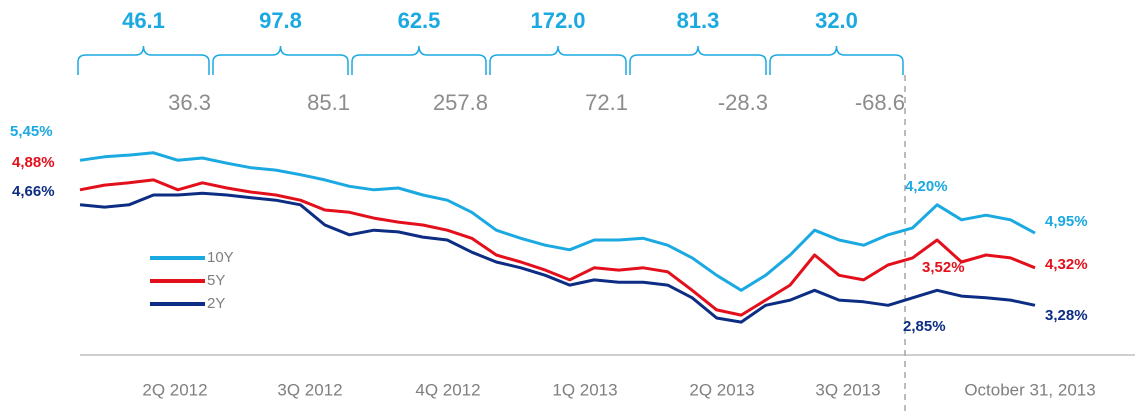 This screenshot has width=1135, height=412. What do you see at coordinates (721, 389) in the screenshot?
I see `x-tick-label: 2Q 2013` at bounding box center [721, 389].